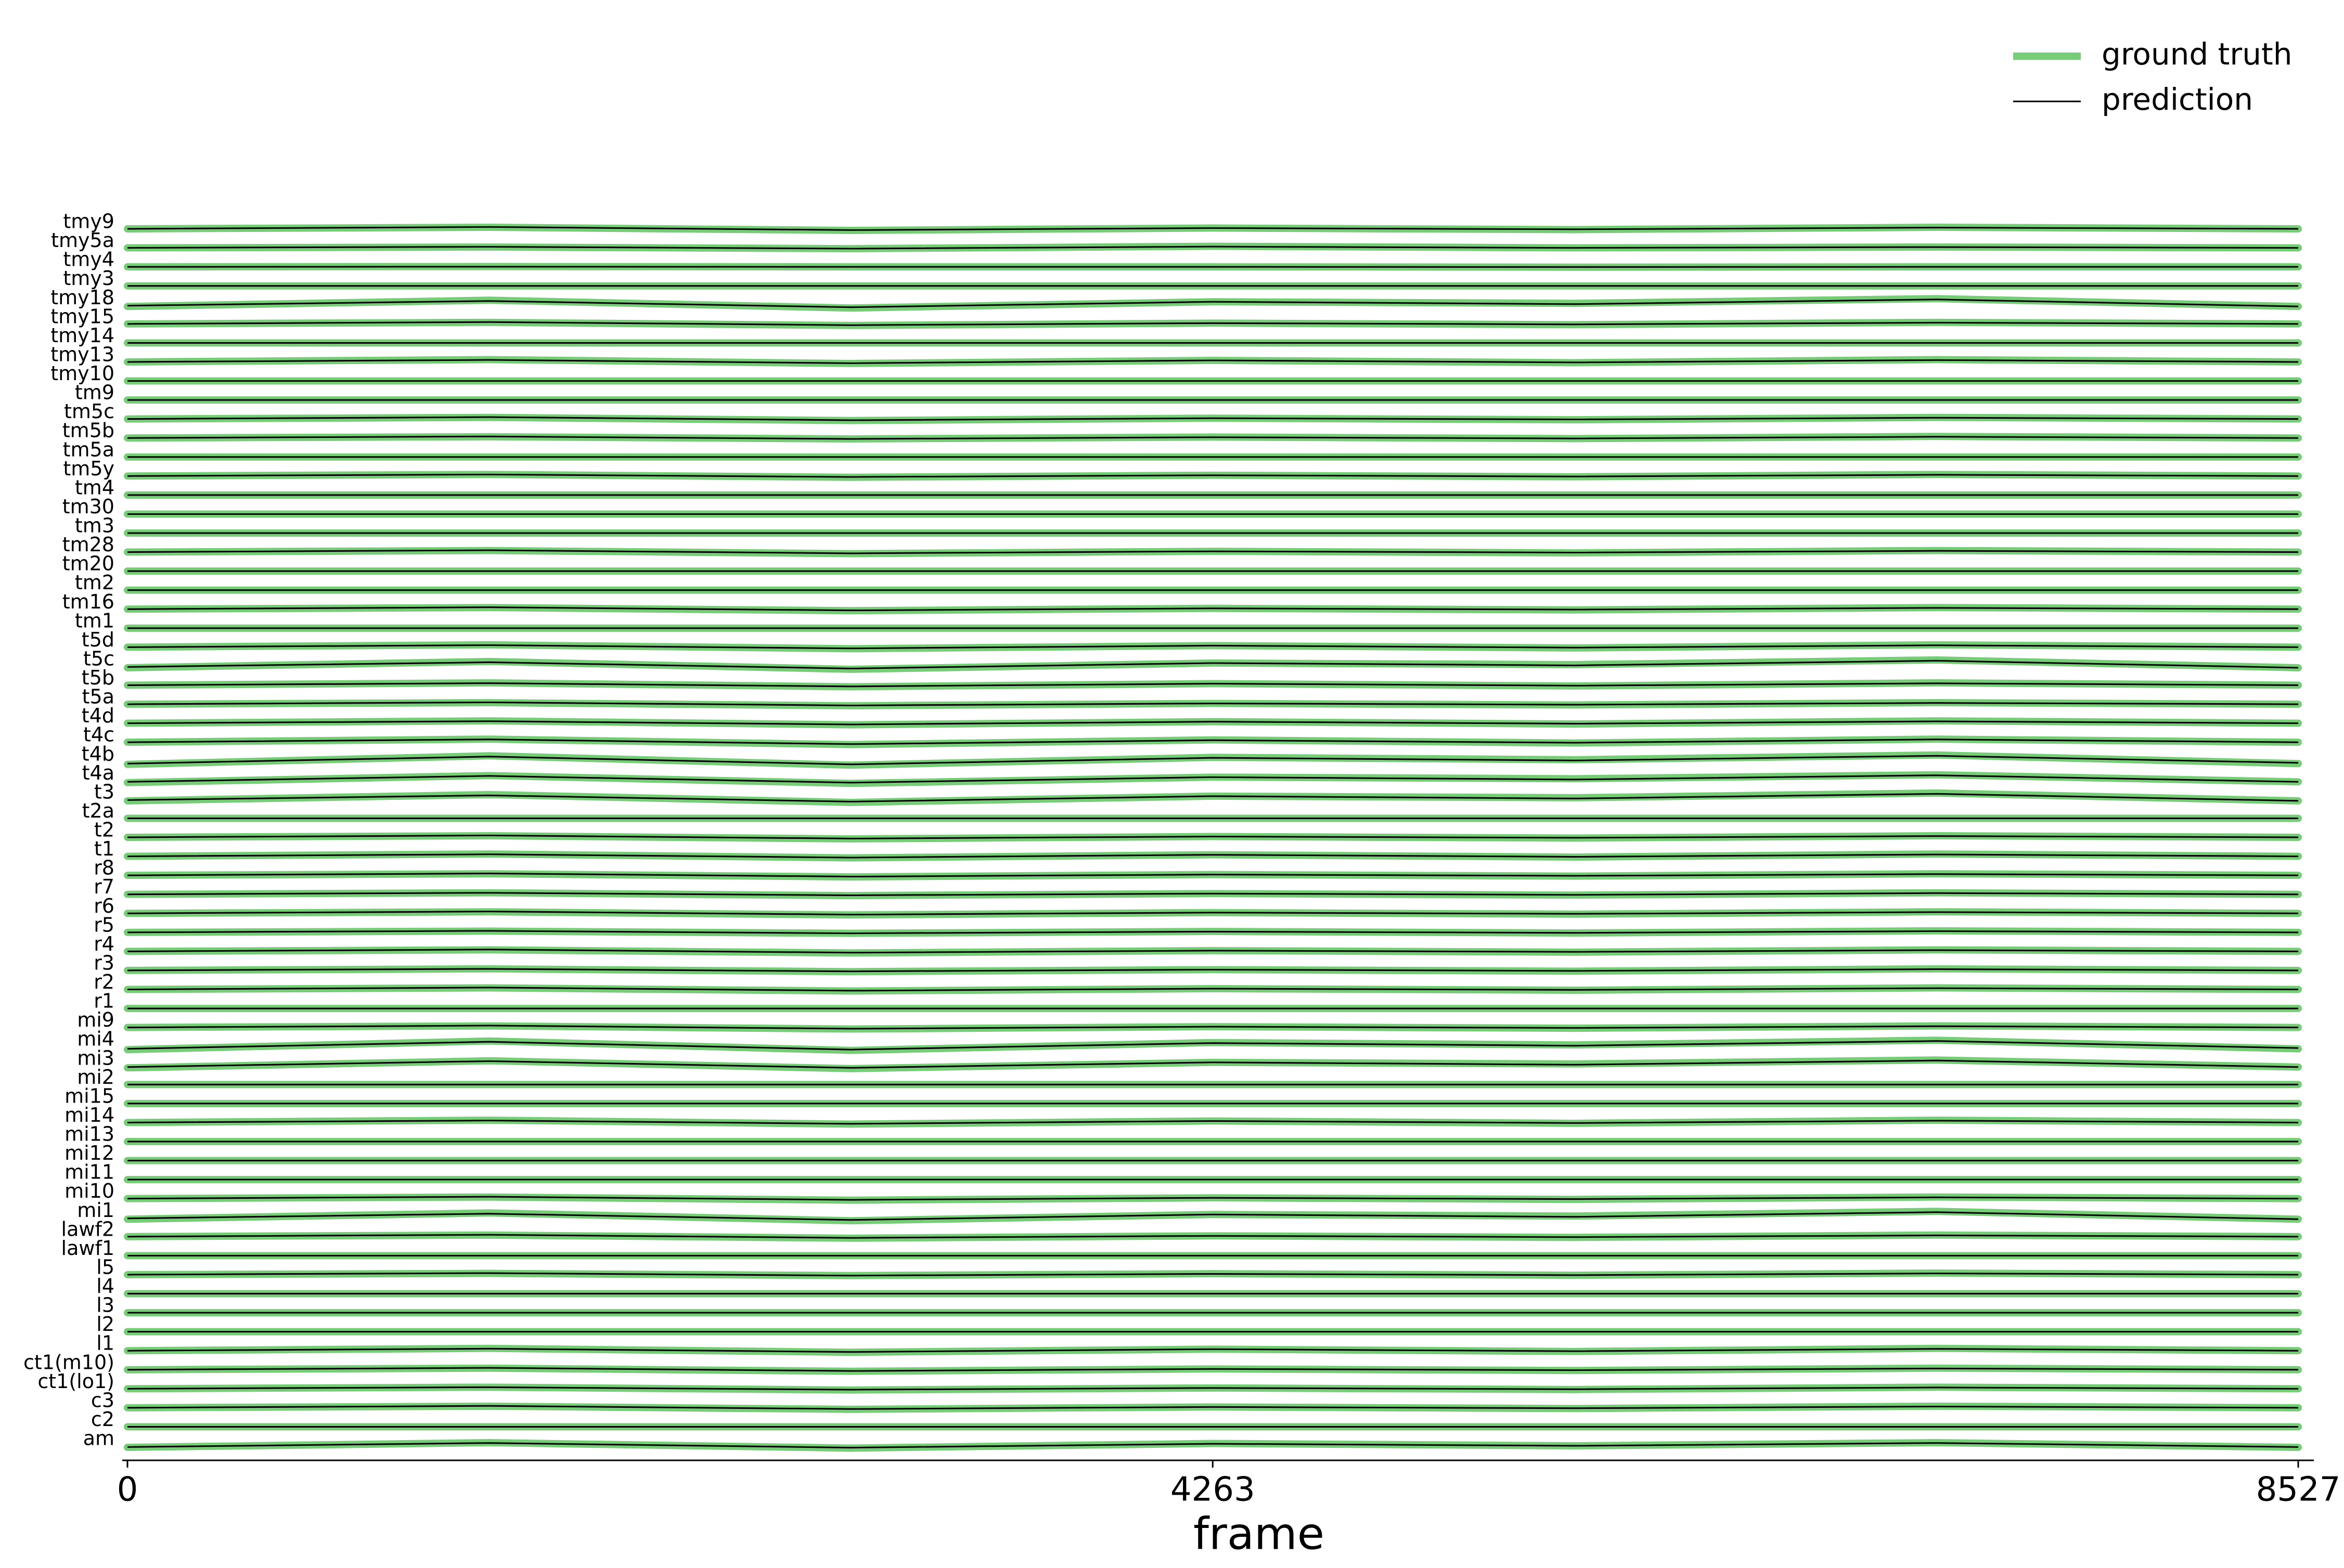  What do you see at coordinates (90, 1115) in the screenshot?
I see `row-label: mi14` at bounding box center [90, 1115].